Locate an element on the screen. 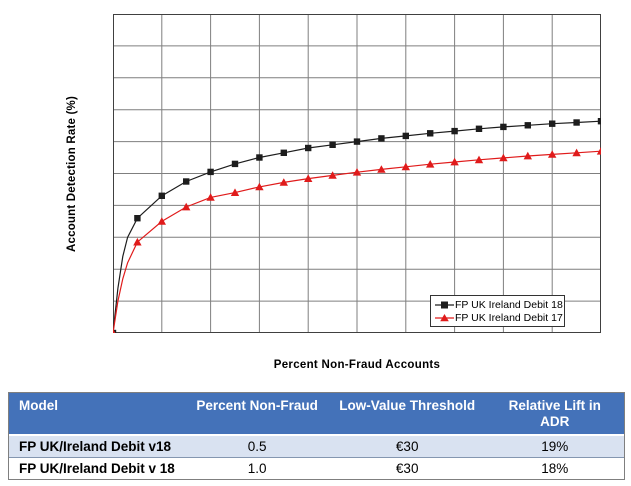  y-axis-label-wrap: Account Detection Rate (%) is located at coordinates (72, 173).